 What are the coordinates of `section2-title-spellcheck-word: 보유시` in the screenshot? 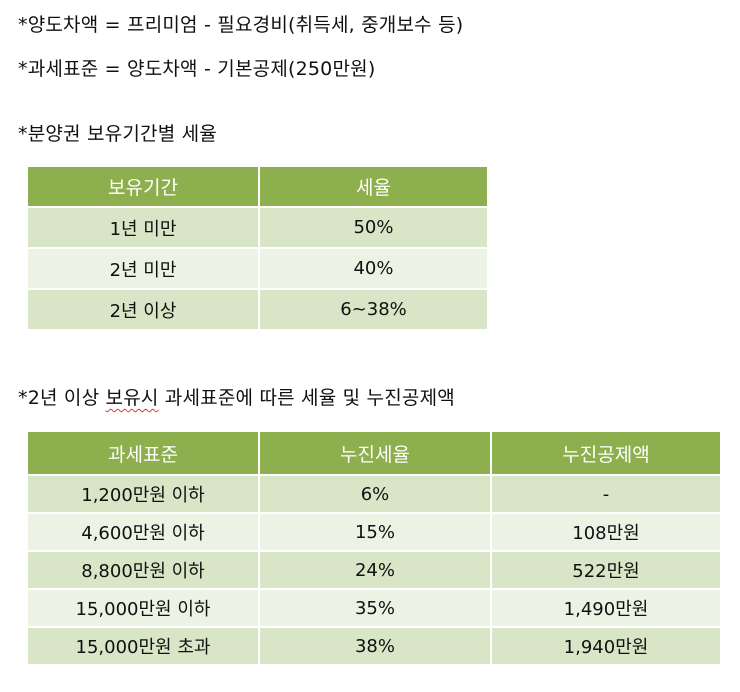 It's located at (132, 398).